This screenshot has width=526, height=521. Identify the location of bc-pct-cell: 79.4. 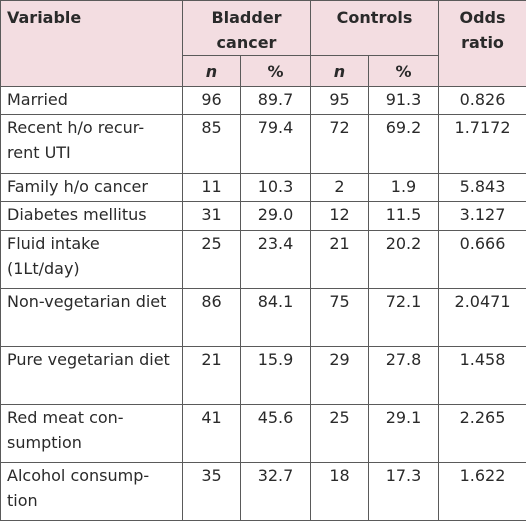
(275, 144).